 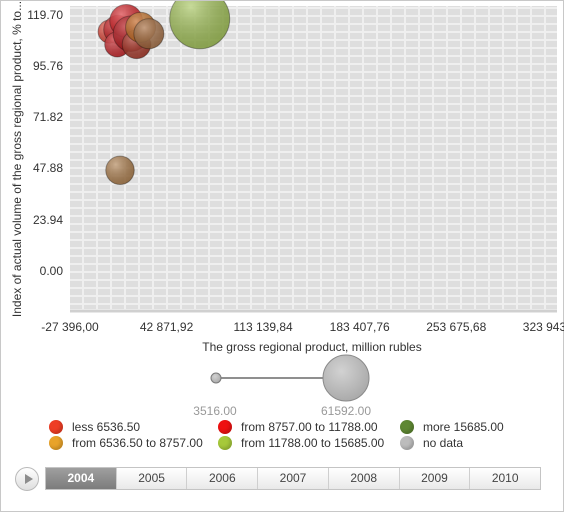 I want to click on legend-item: no data, so click(x=431, y=443).